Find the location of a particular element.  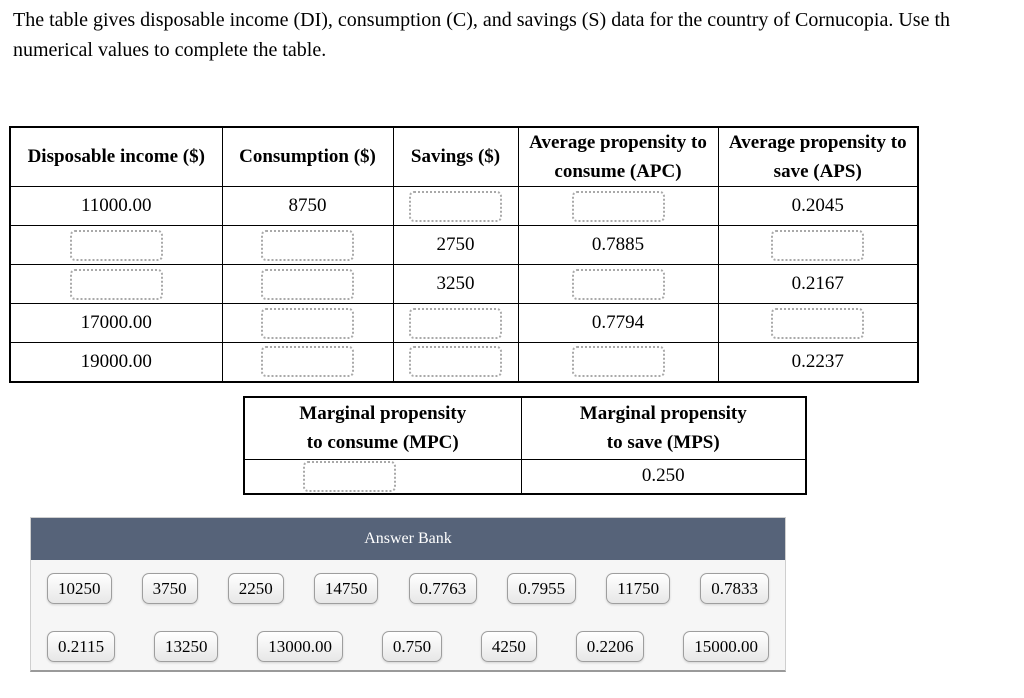

table-row: 11000.00 8750 0.2045 is located at coordinates (464, 206).